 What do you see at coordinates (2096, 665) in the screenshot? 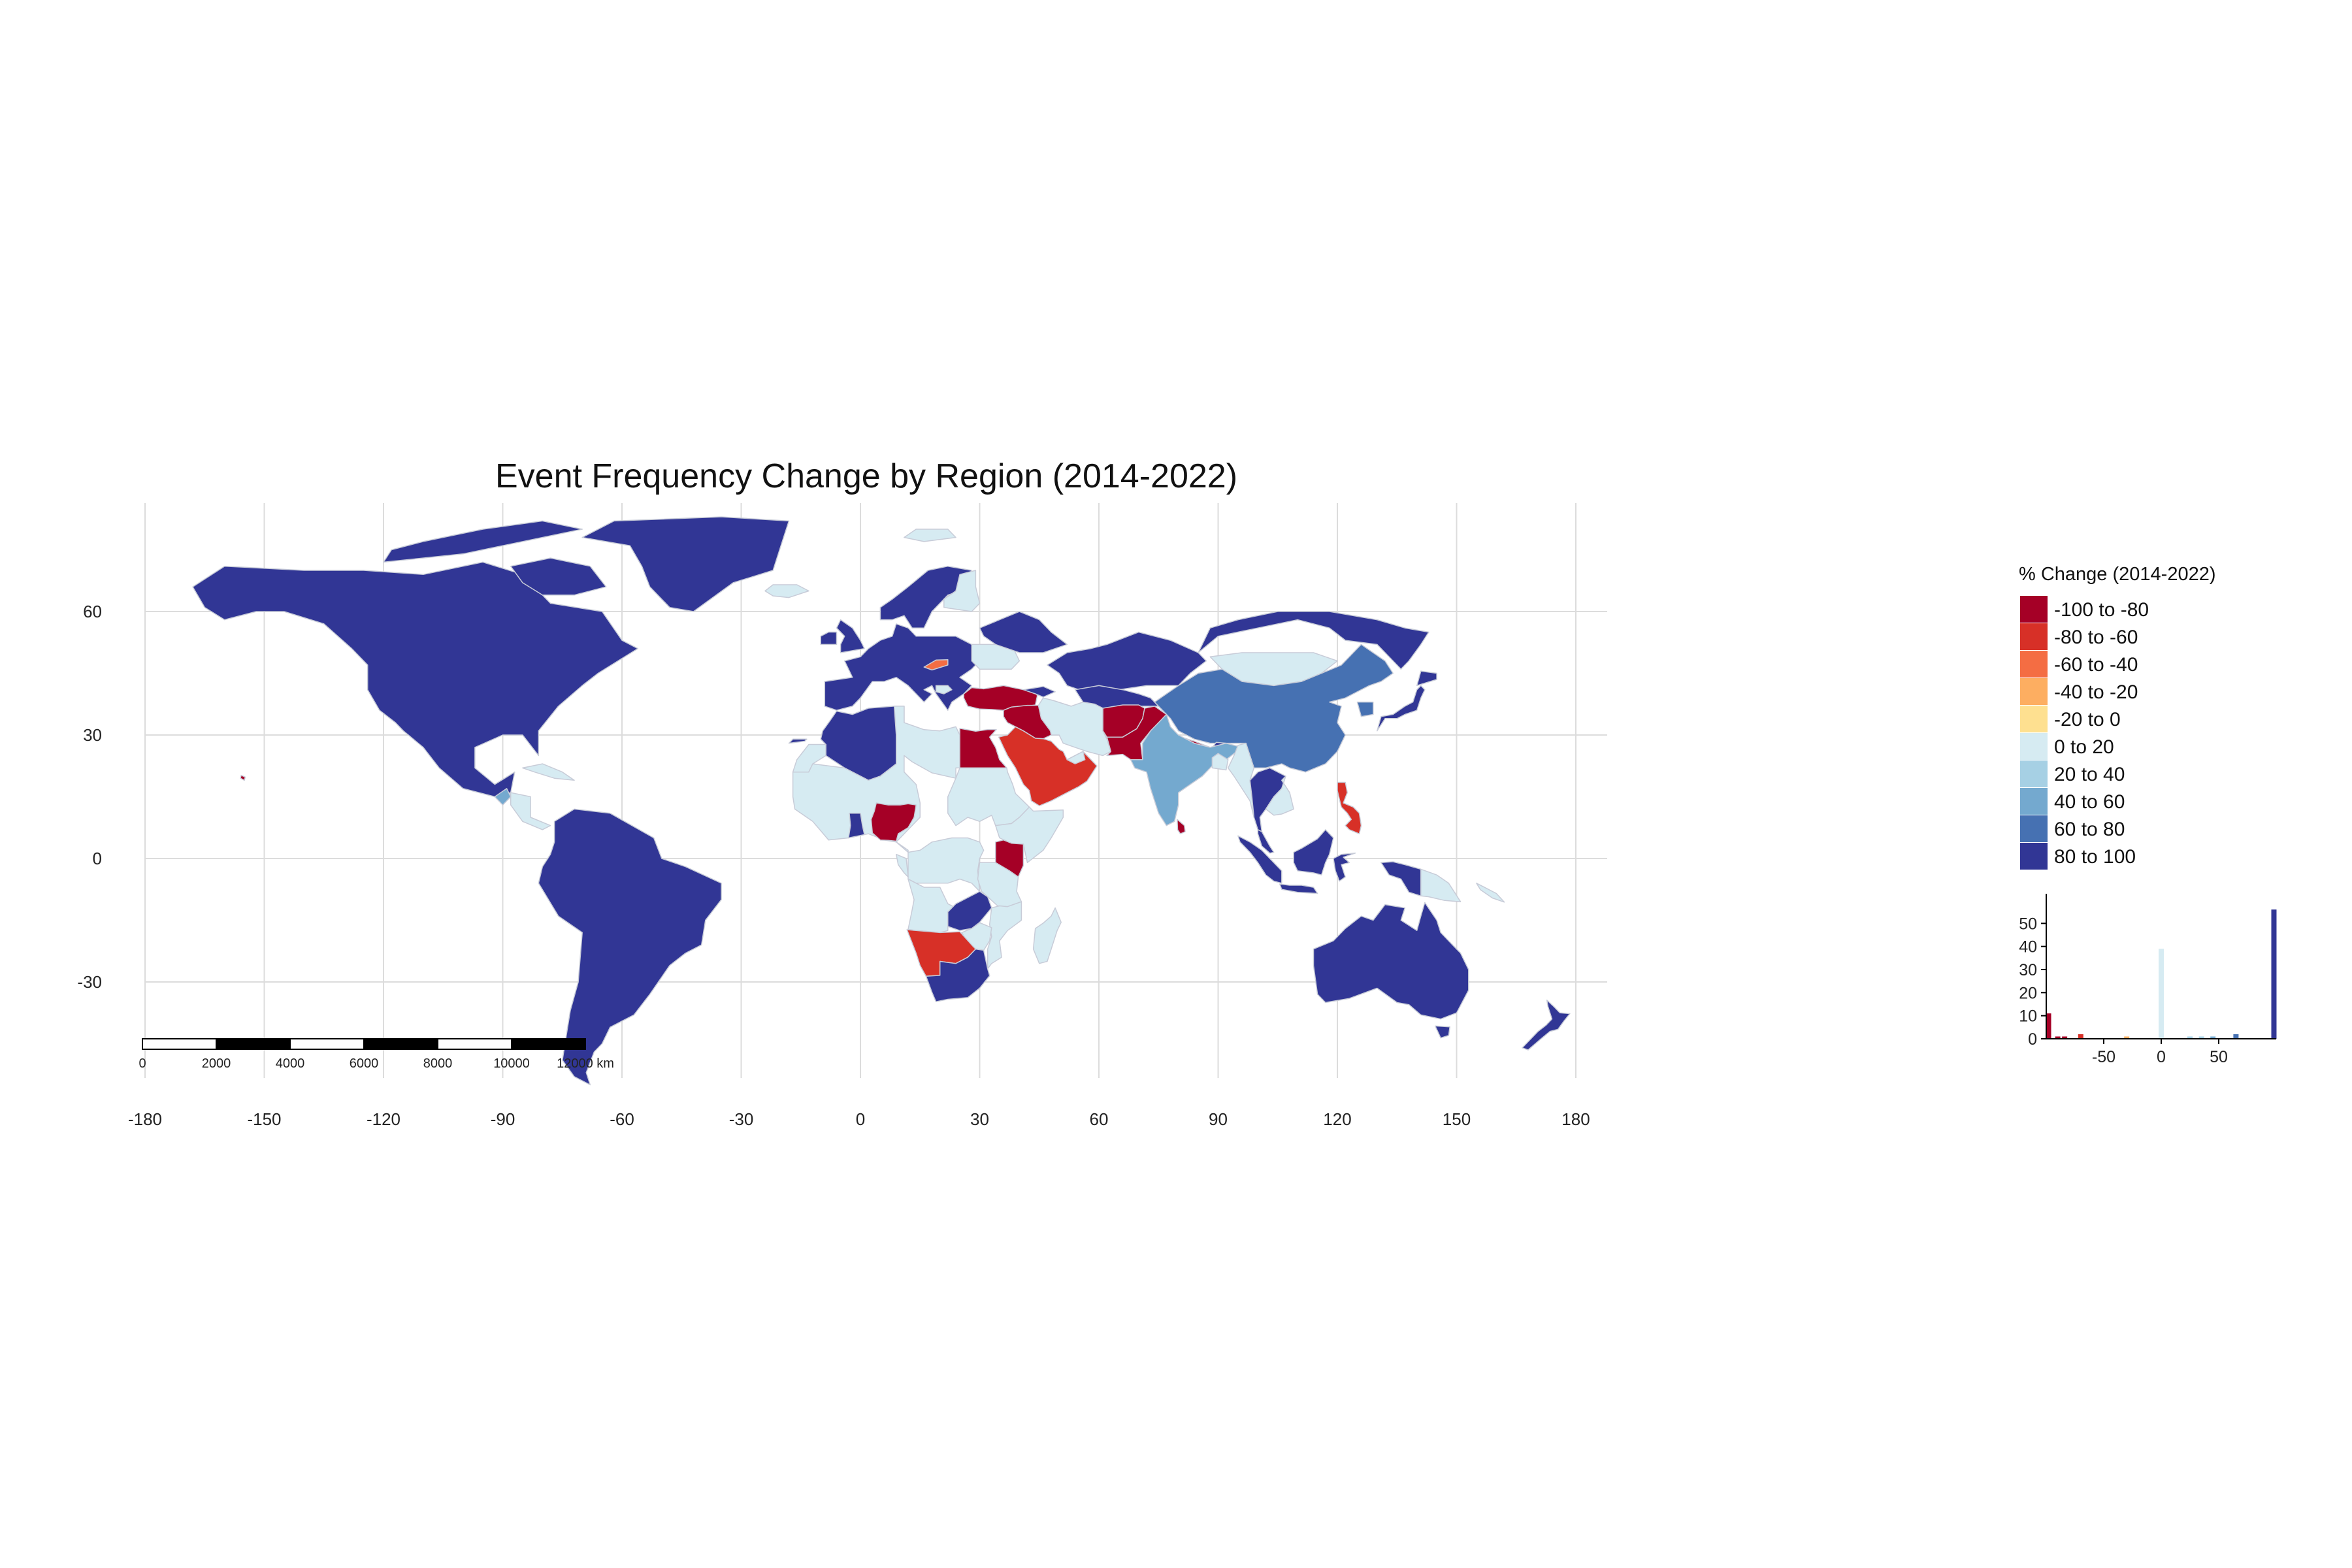
I see `legend-label: -60 to -40` at bounding box center [2096, 665].